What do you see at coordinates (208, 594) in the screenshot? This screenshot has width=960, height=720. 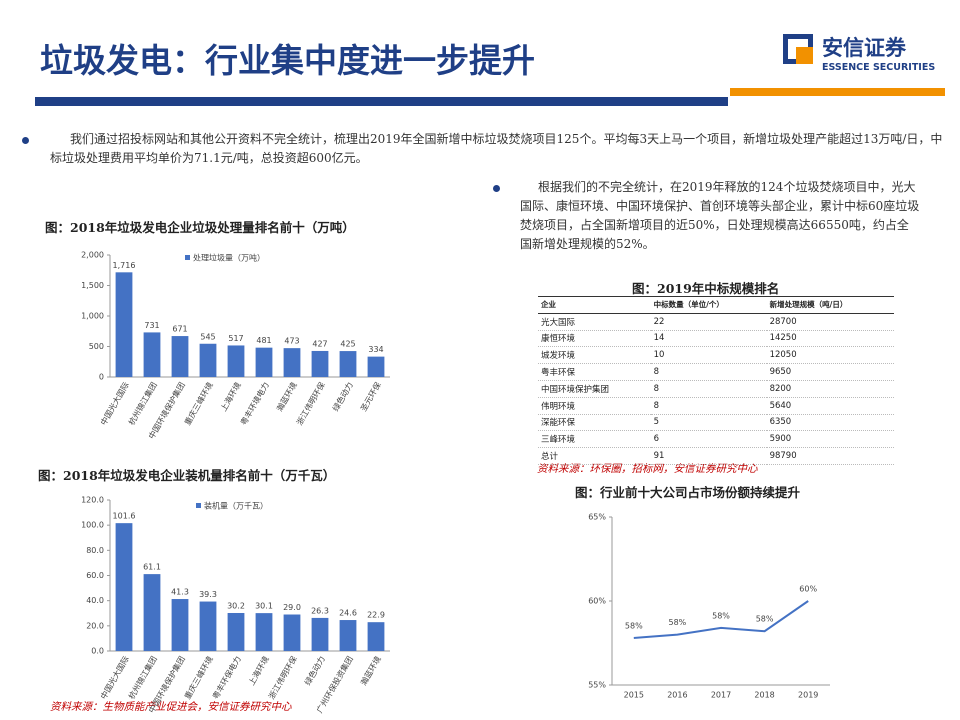 I see `data-label: 39.3` at bounding box center [208, 594].